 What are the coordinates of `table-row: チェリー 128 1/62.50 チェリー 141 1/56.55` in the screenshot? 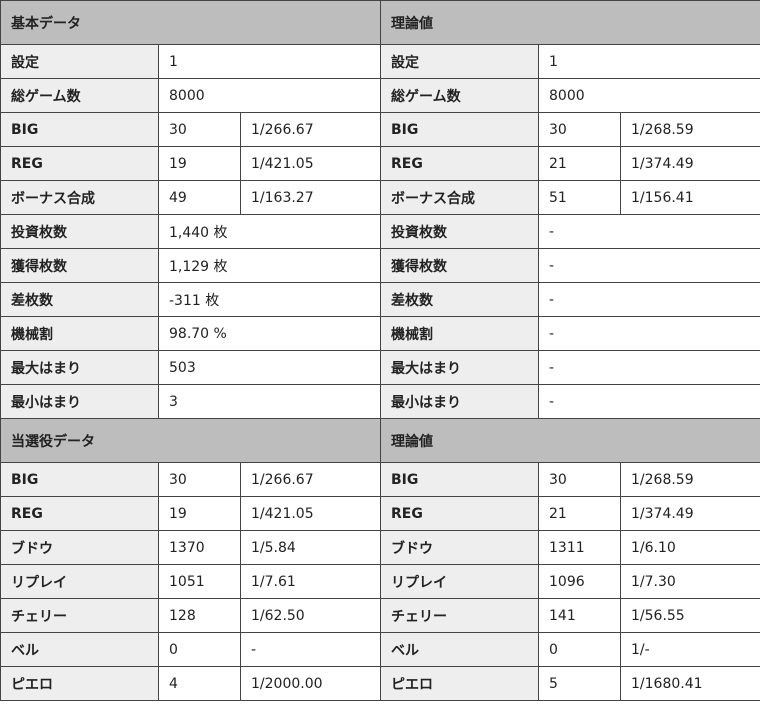 It's located at (380, 615).